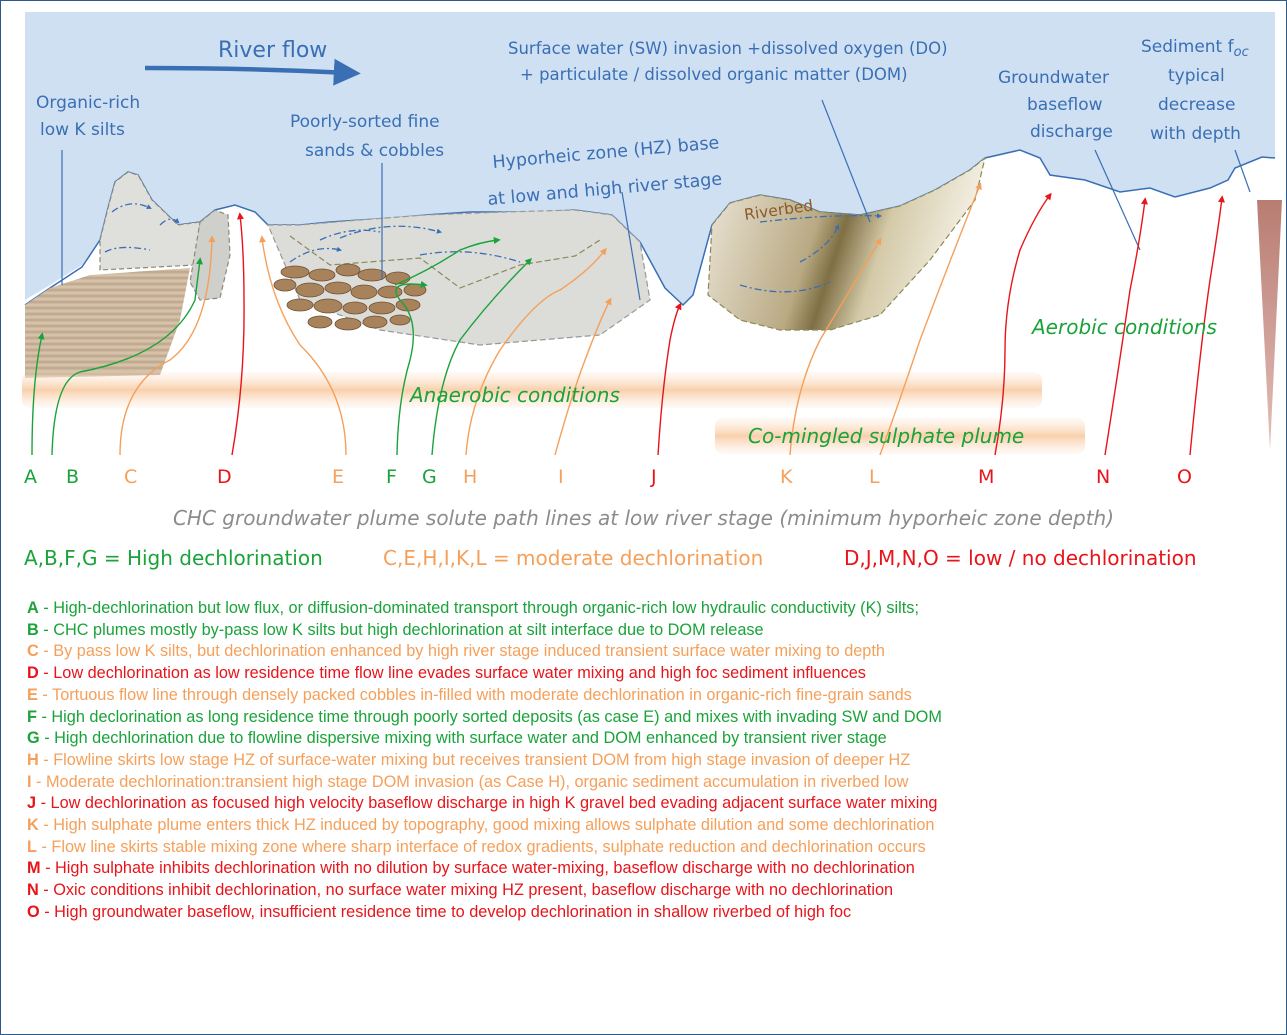  Describe the element at coordinates (72, 477) in the screenshot. I see `letter-B: B` at that location.